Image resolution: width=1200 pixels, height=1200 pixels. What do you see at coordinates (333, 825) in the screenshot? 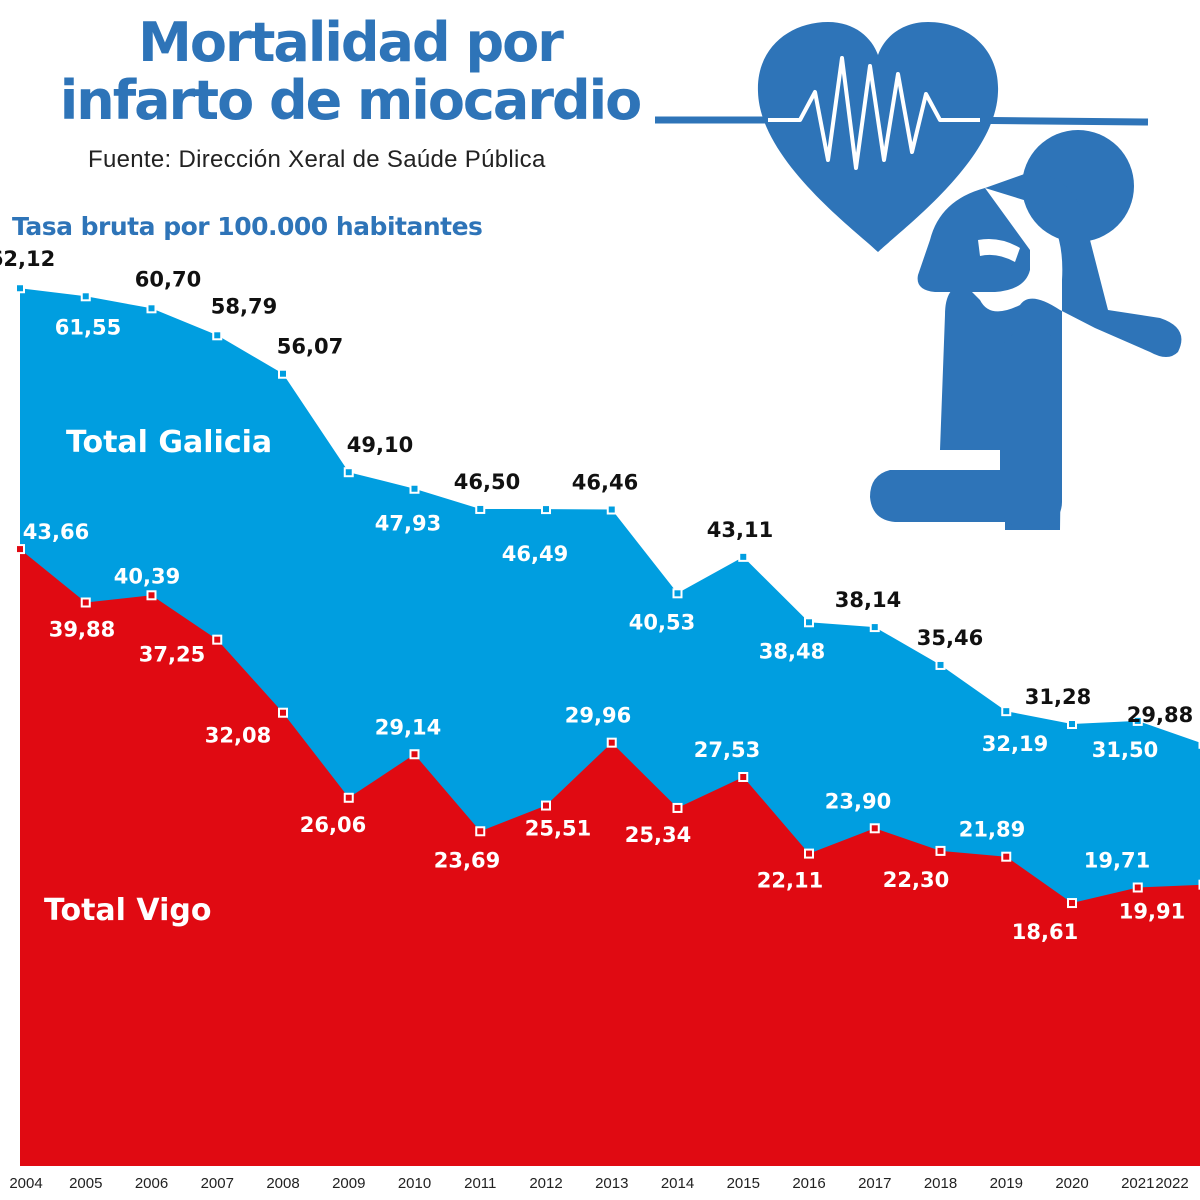
I see `vigo-value-label: 26,06` at bounding box center [333, 825].